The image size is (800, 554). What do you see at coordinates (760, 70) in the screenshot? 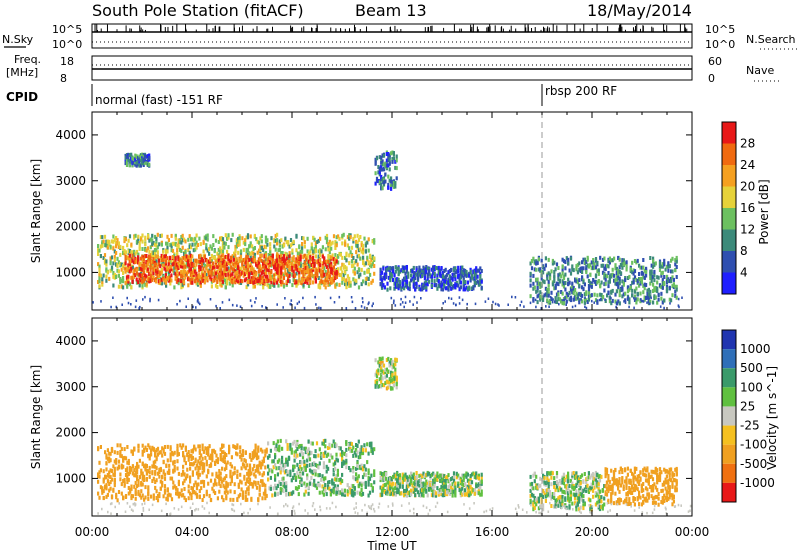
I see `nave-label: Nave` at bounding box center [760, 70].